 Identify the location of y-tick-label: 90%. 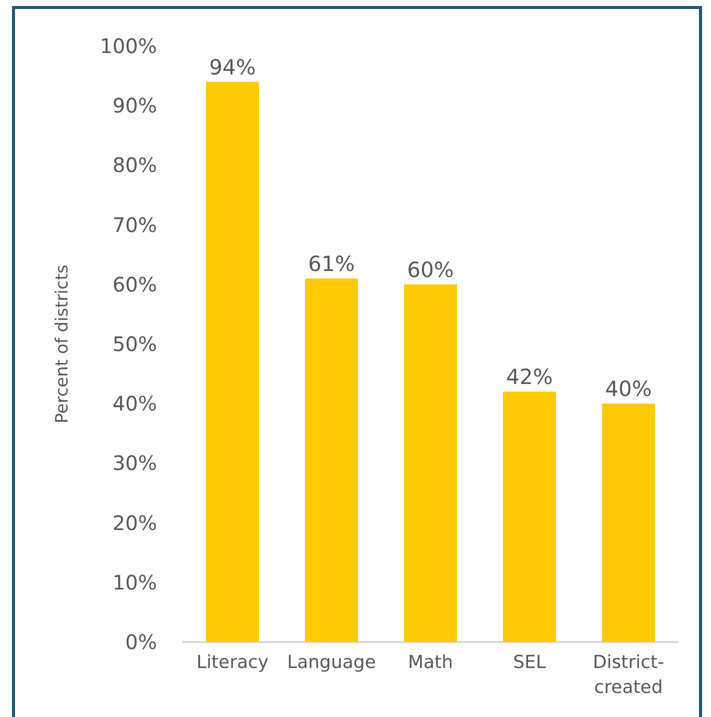
(134, 106).